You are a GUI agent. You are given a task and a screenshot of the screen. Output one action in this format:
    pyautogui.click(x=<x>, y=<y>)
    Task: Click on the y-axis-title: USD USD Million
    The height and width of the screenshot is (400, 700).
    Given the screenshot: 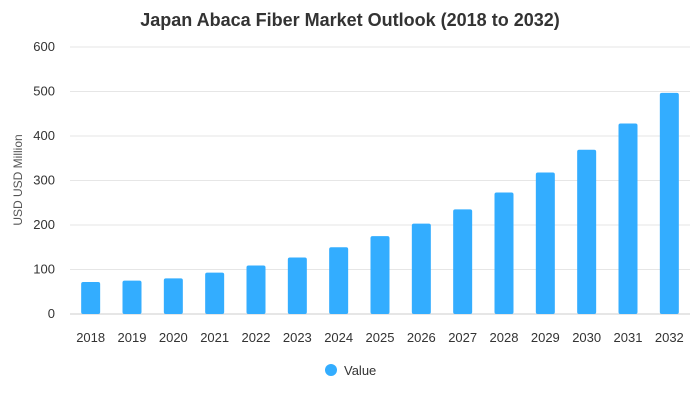 What is the action you would take?
    pyautogui.click(x=18, y=179)
    